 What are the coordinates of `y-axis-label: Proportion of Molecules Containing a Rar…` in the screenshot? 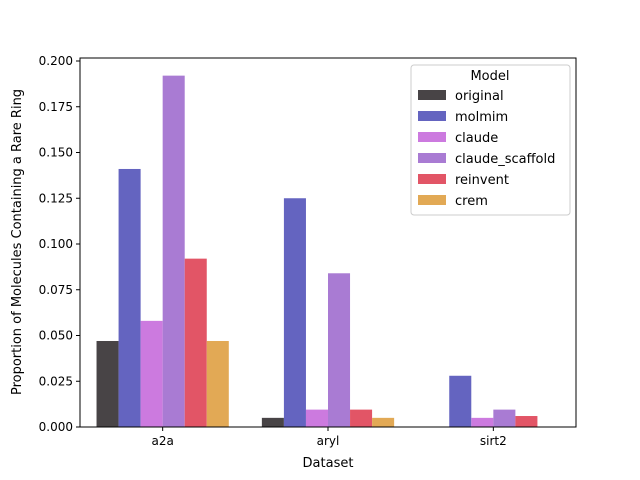 It's located at (17, 242).